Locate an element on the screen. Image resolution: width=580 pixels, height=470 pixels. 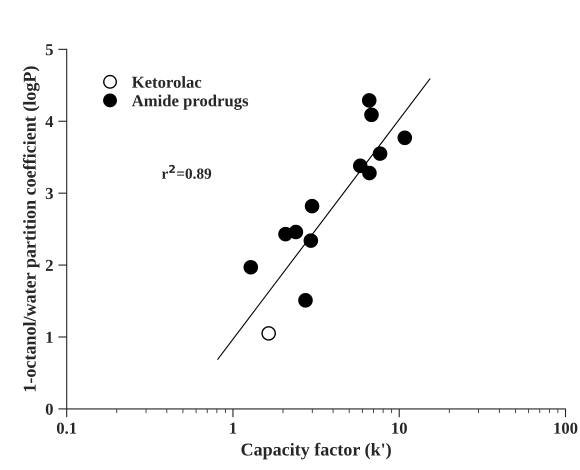
y-tick-label: 1 is located at coordinates (49, 337).